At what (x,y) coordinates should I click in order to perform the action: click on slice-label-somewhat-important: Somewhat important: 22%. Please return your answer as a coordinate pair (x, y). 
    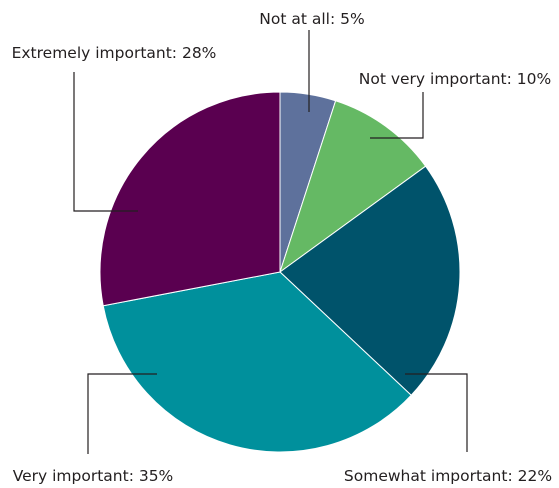
    Looking at the image, I should click on (448, 476).